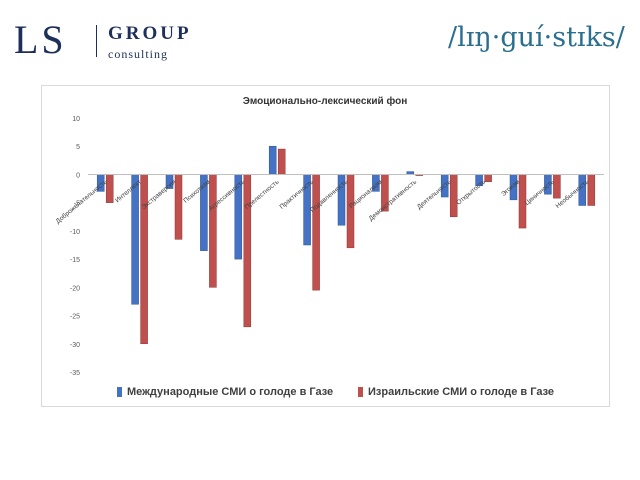 The image size is (640, 480). I want to click on ls-group-logo-divider, so click(96, 41).